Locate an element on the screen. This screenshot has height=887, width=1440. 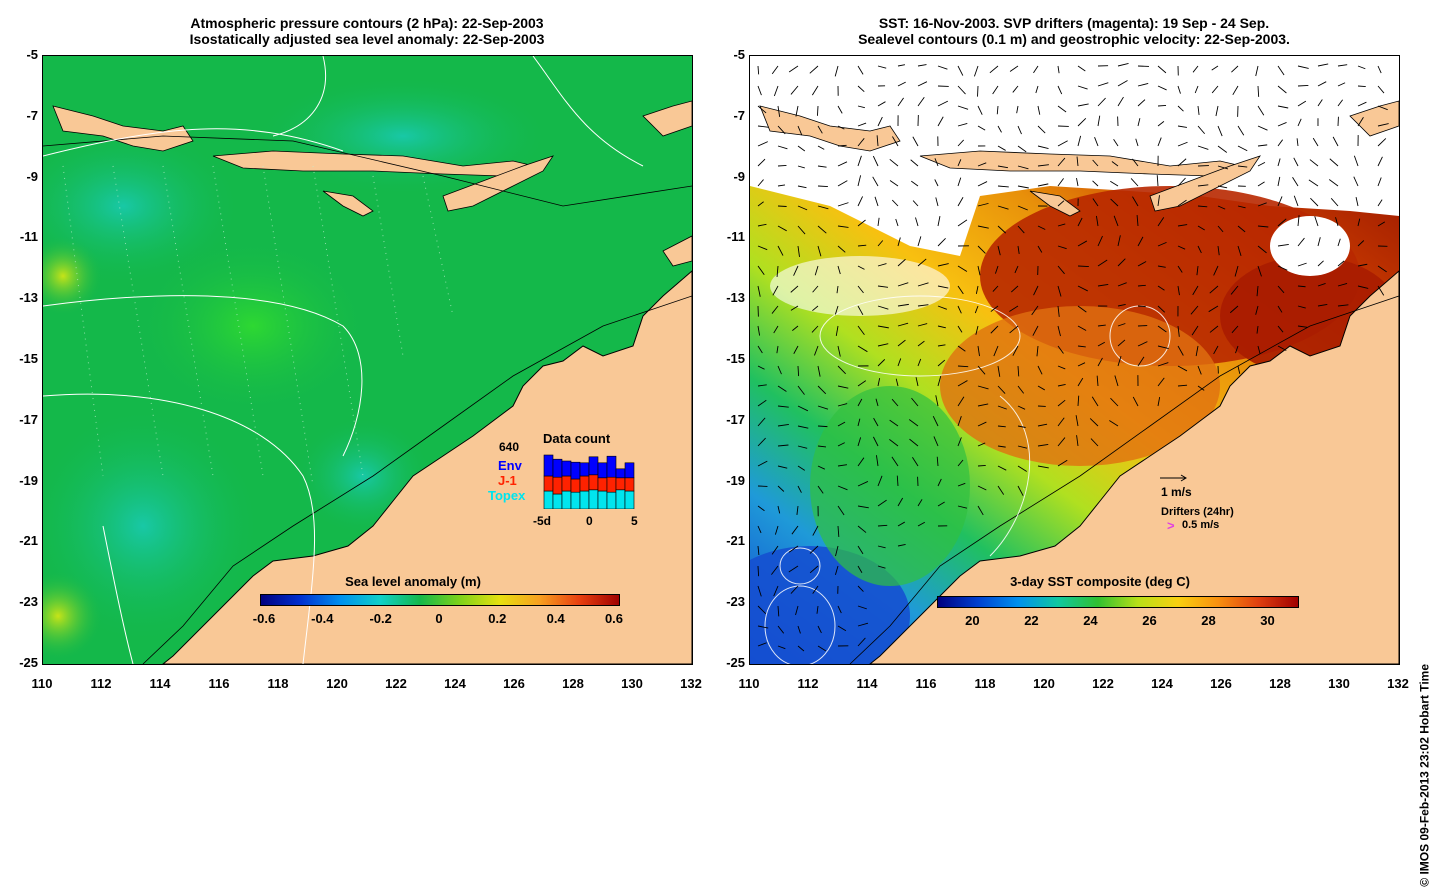
left-ytick: -13 is located at coordinates (20, 297).